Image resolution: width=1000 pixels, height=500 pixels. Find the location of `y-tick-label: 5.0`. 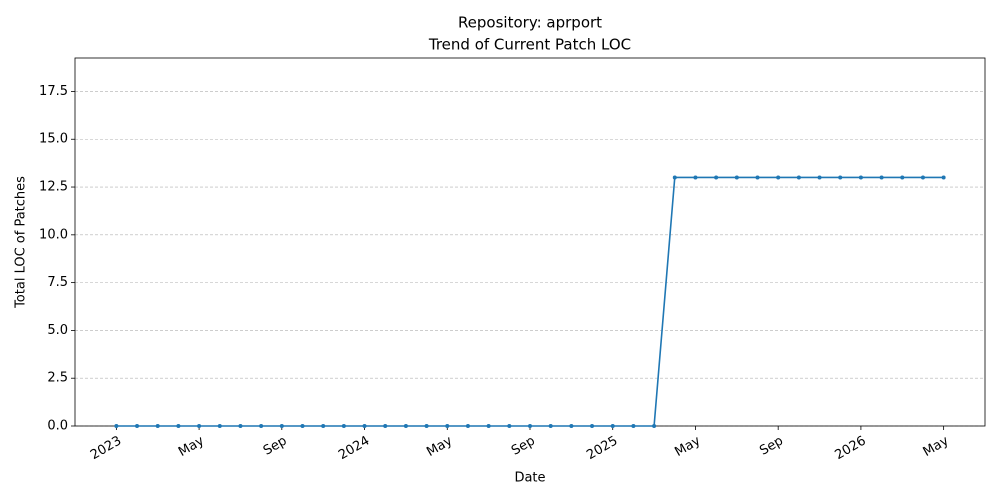

y-tick-label: 5.0 is located at coordinates (57, 330).